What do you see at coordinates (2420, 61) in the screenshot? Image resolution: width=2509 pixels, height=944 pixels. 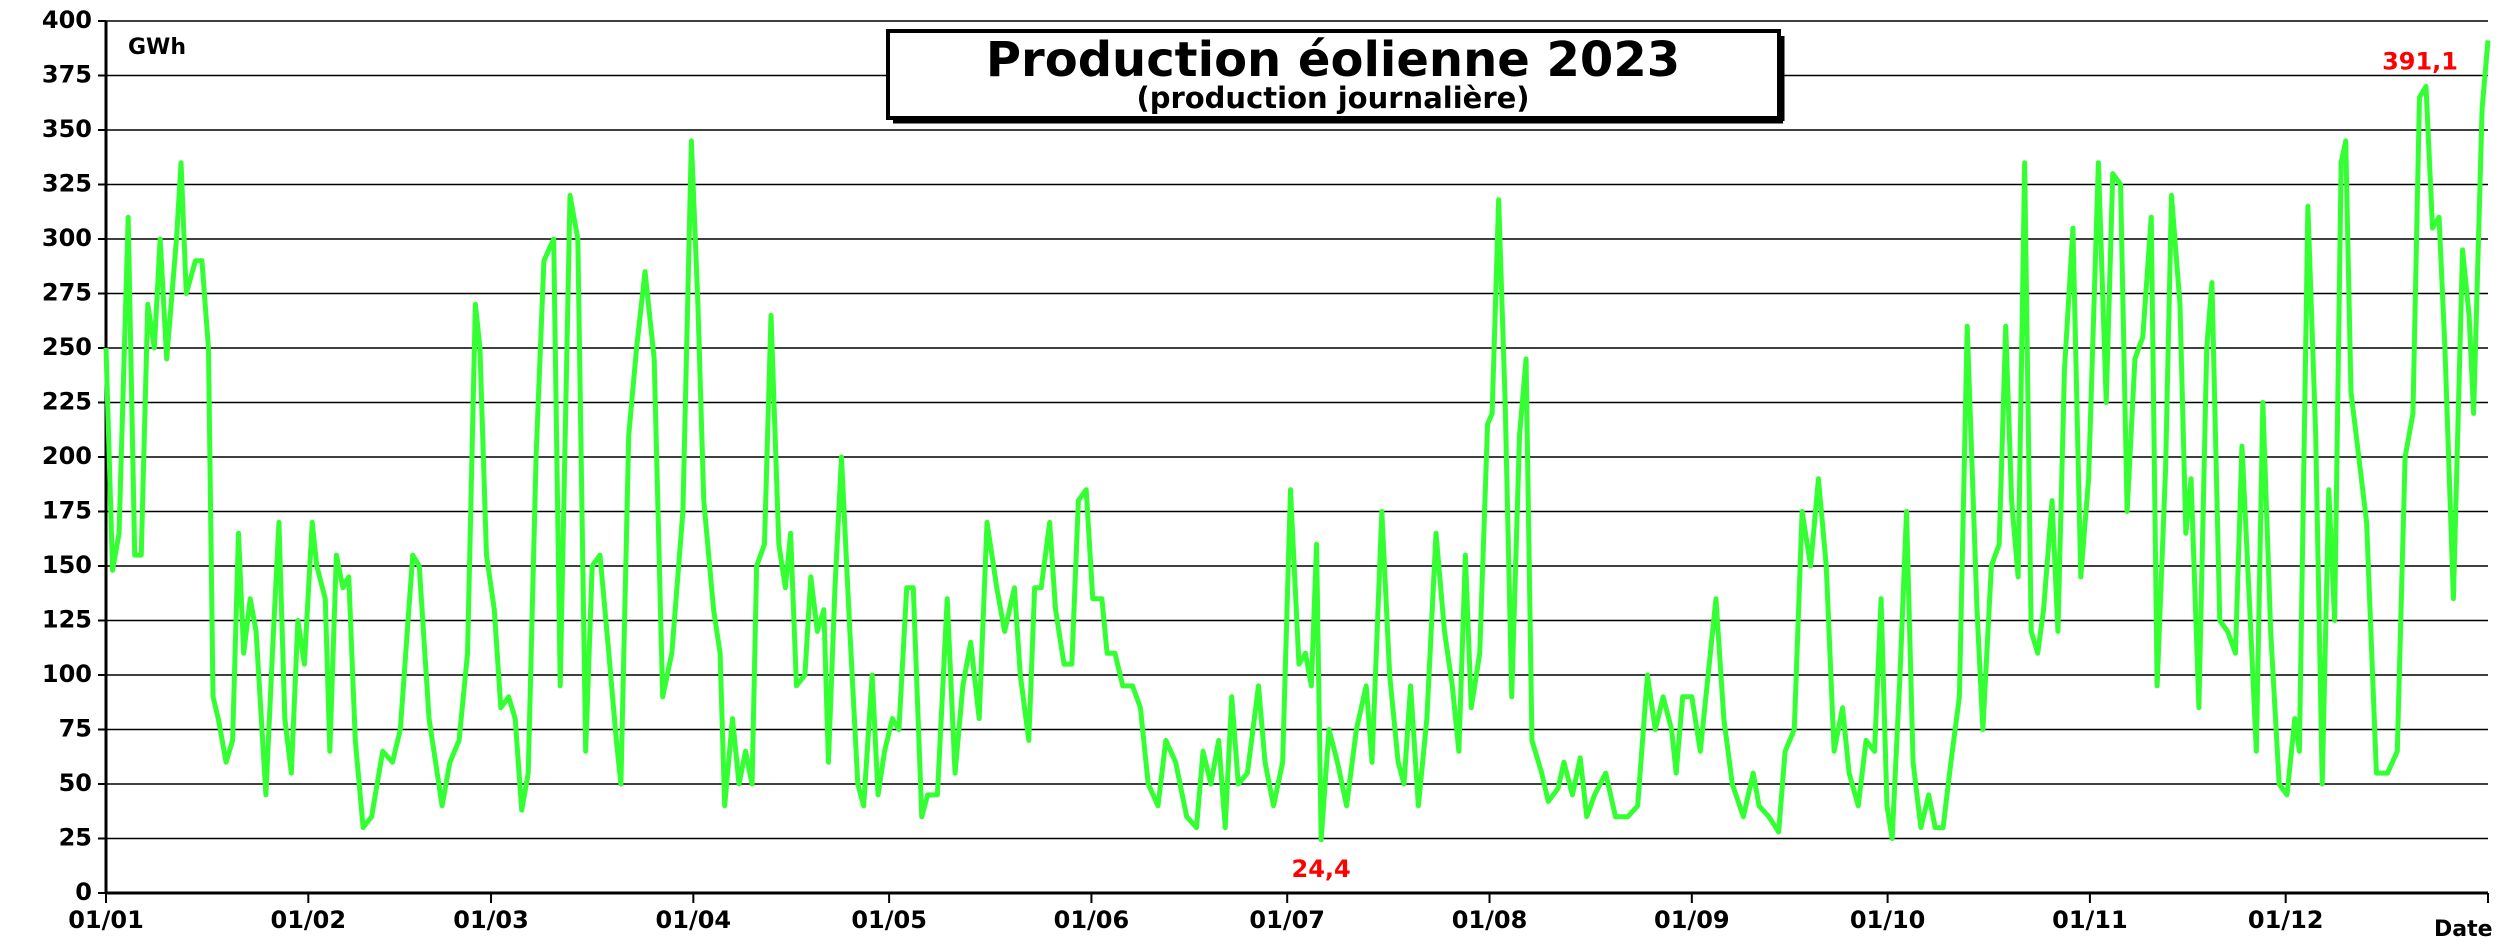 I see `data-label: 391,1` at bounding box center [2420, 61].